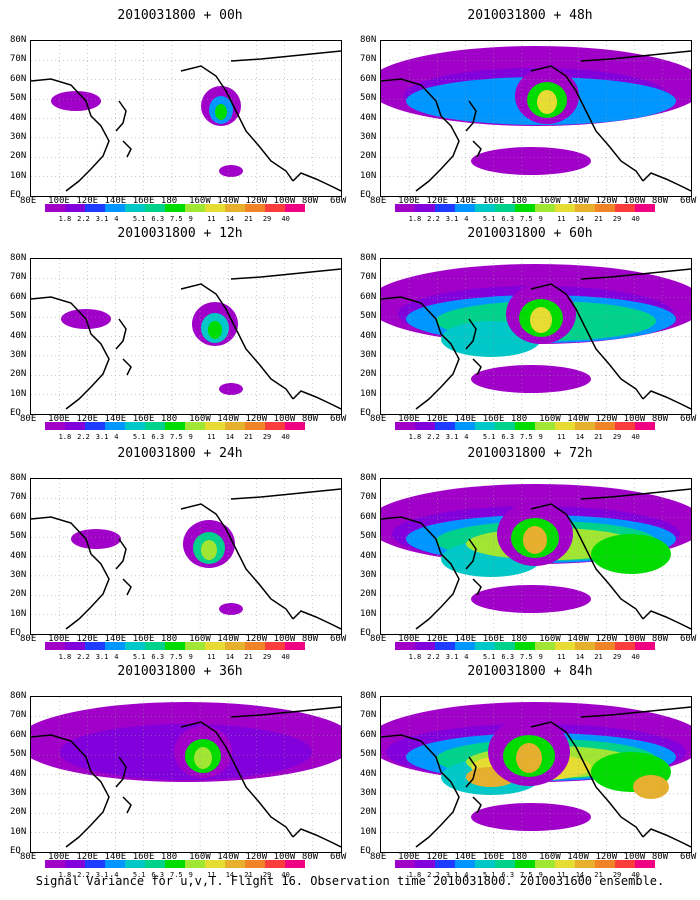  I want to click on panel-title: 2010031800 + 48h, so click(530, 15).